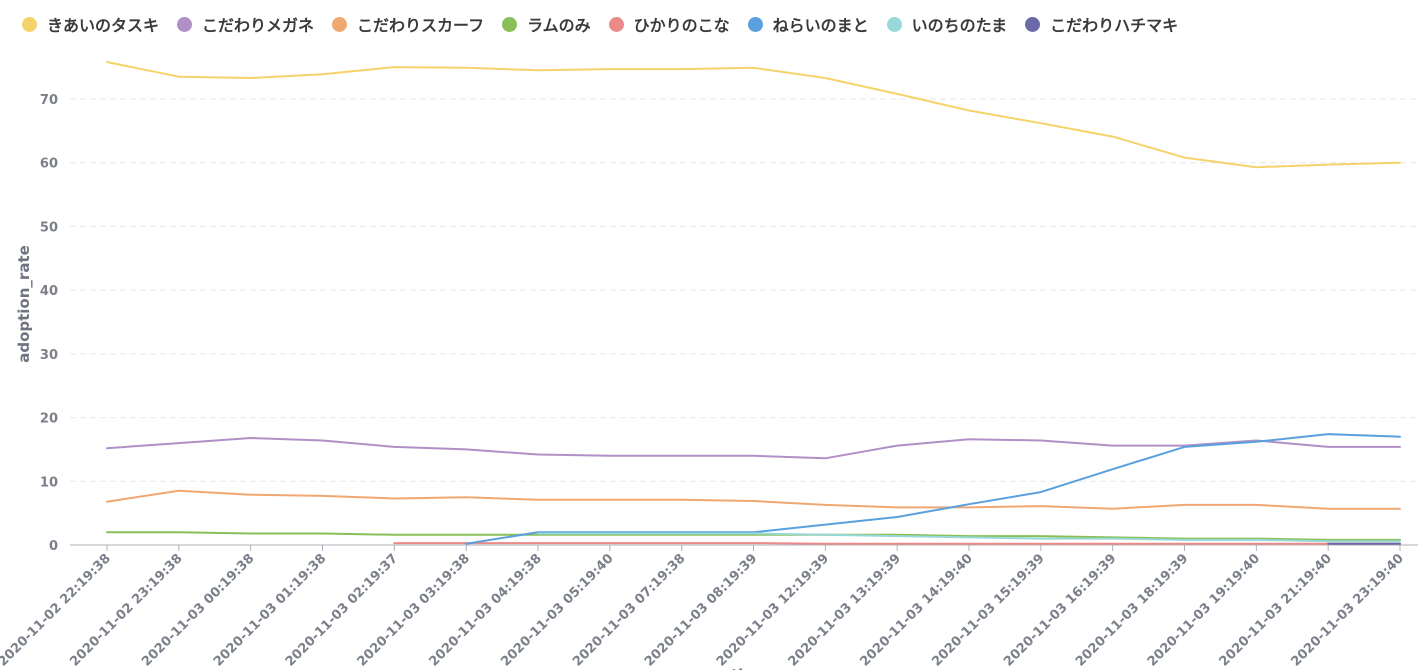 This screenshot has width=1420, height=670. What do you see at coordinates (49, 291) in the screenshot?
I see `y-tick-label: 40` at bounding box center [49, 291].